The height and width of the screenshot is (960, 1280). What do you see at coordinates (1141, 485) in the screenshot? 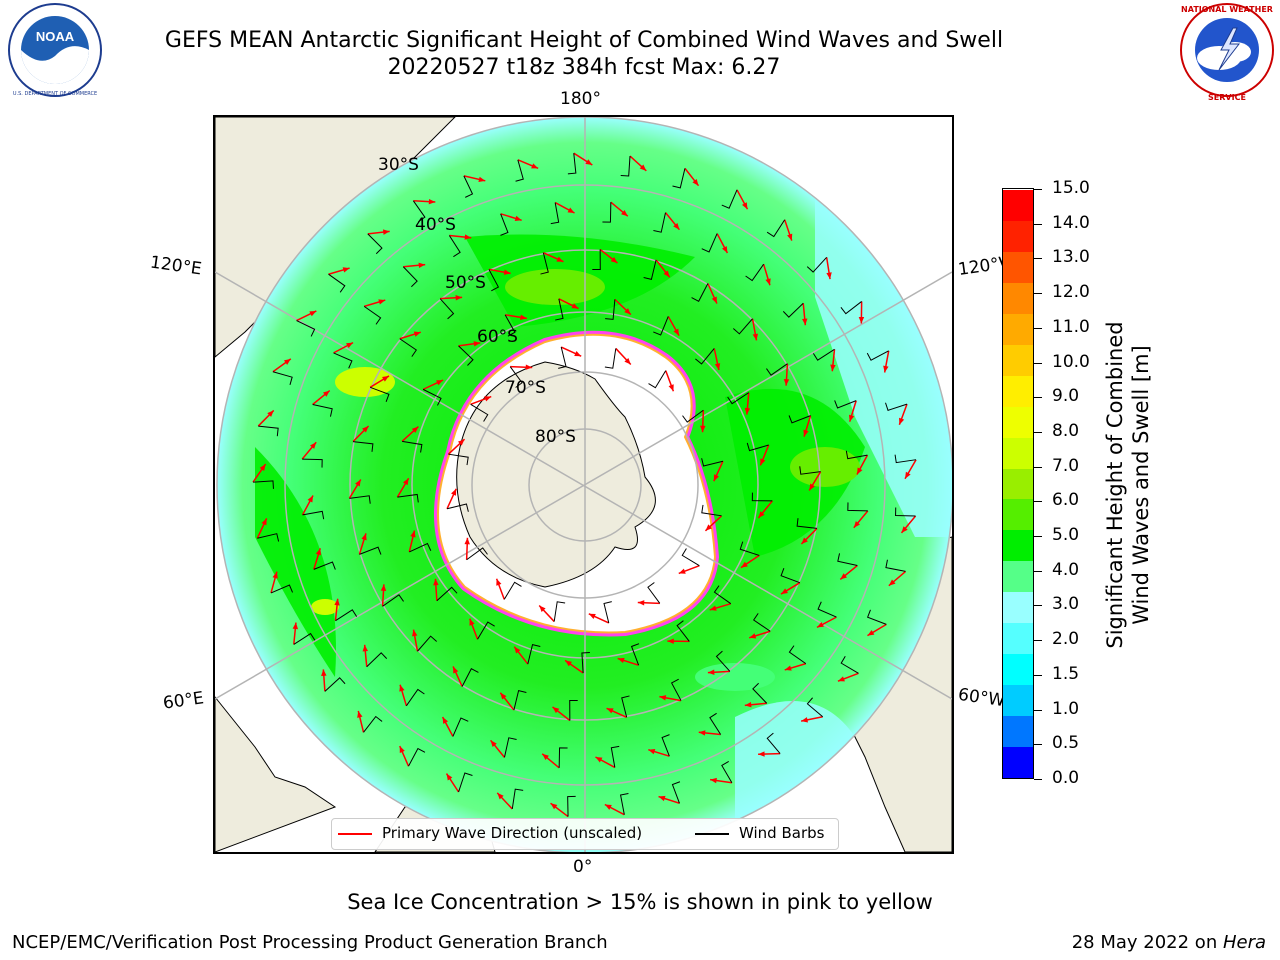
I see `colorbar-title-line2: Wind Waves and Swell [m]` at bounding box center [1141, 485].